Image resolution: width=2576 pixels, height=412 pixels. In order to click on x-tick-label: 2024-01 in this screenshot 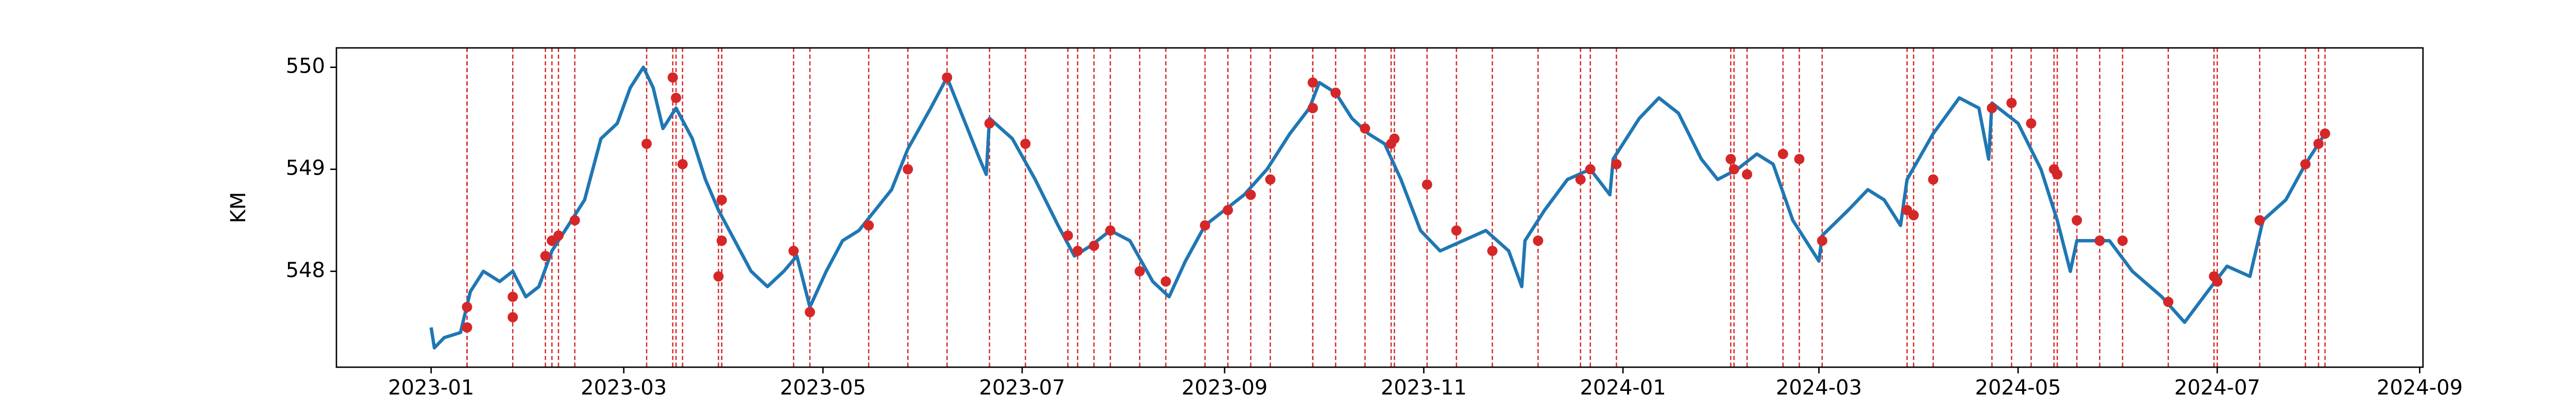, I will do `click(1623, 388)`.